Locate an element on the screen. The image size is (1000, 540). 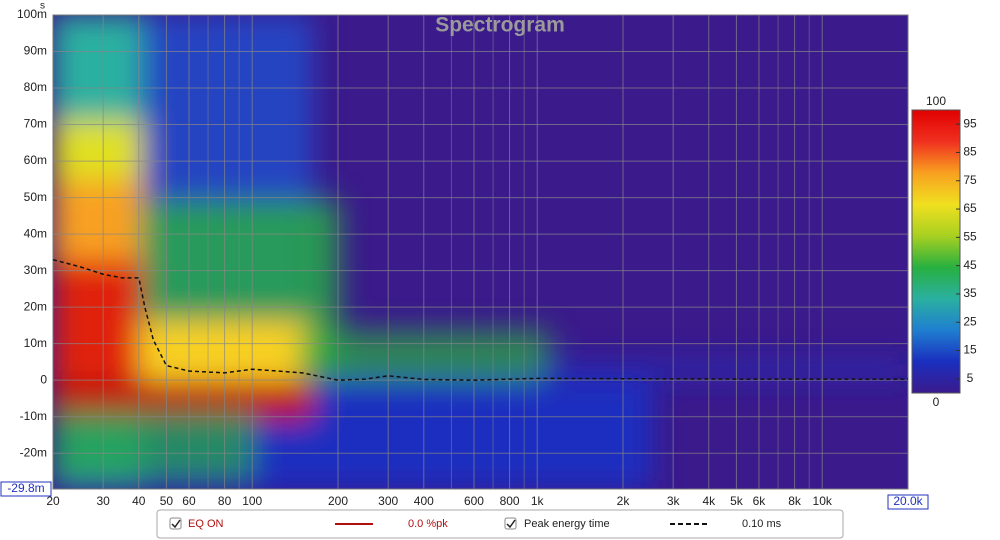
legend-label: Peak energy time is located at coordinates (567, 524).